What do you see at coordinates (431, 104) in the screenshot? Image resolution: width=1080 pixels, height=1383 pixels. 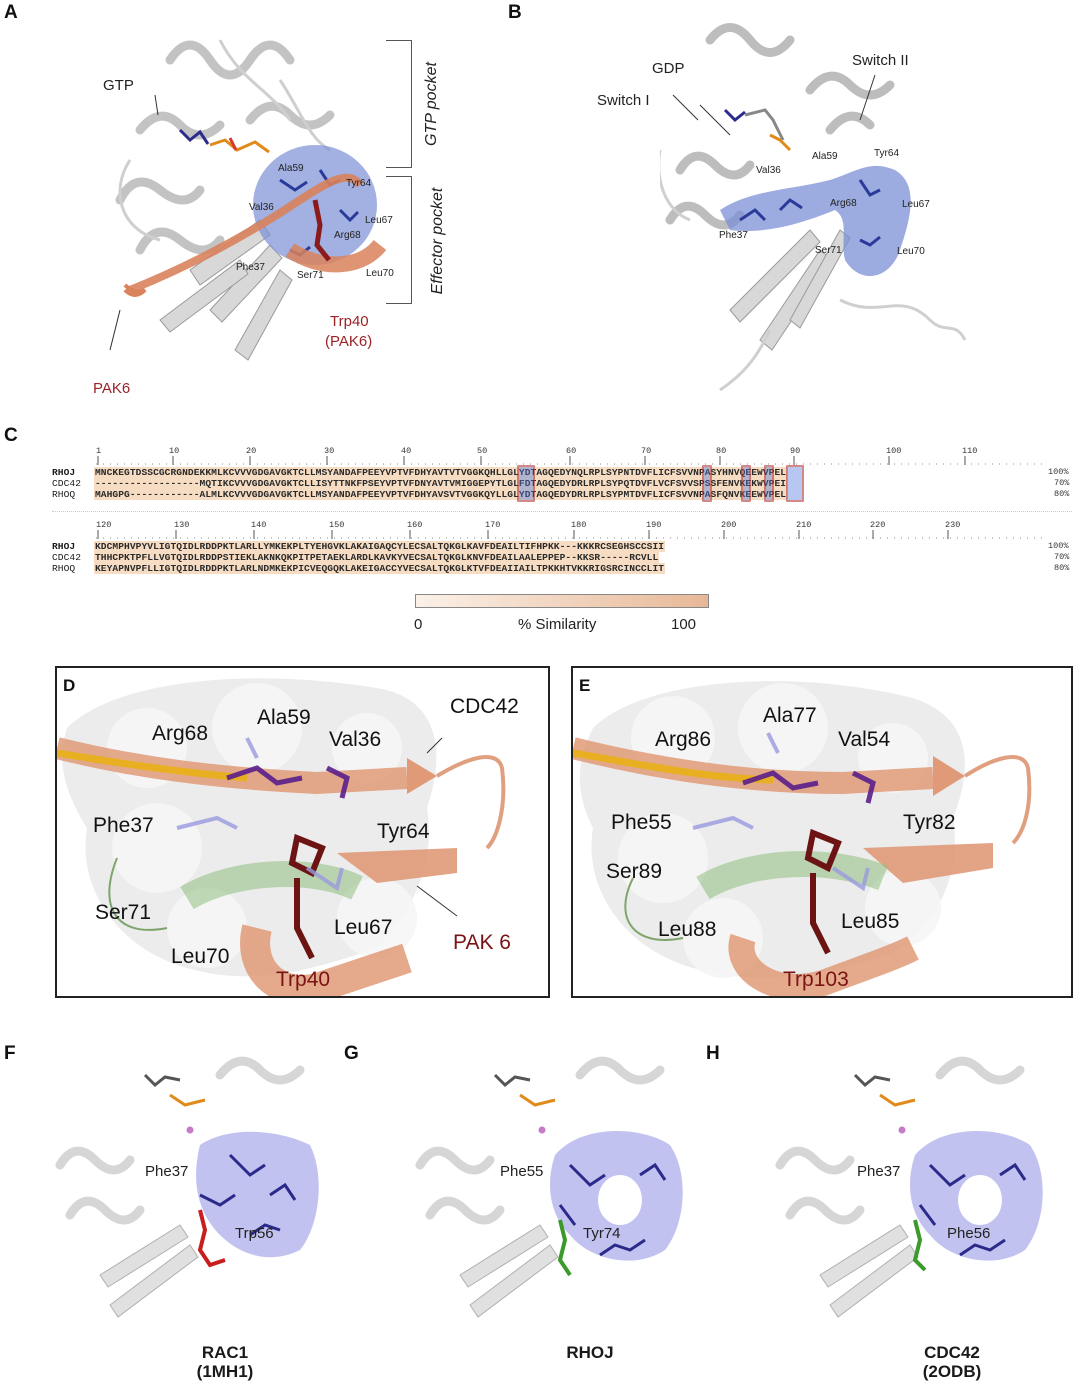 I see `label-gtp-pocket: GTP pocket` at bounding box center [431, 104].